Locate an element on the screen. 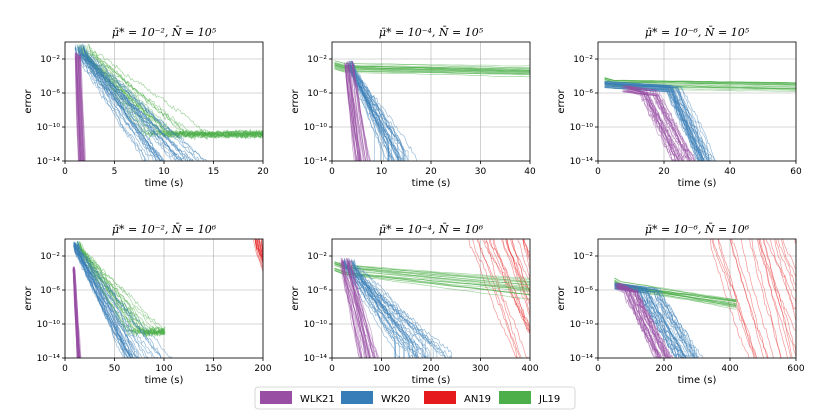  legend: WLK21 WK20 AN19 JL19 is located at coordinates (415, 398).